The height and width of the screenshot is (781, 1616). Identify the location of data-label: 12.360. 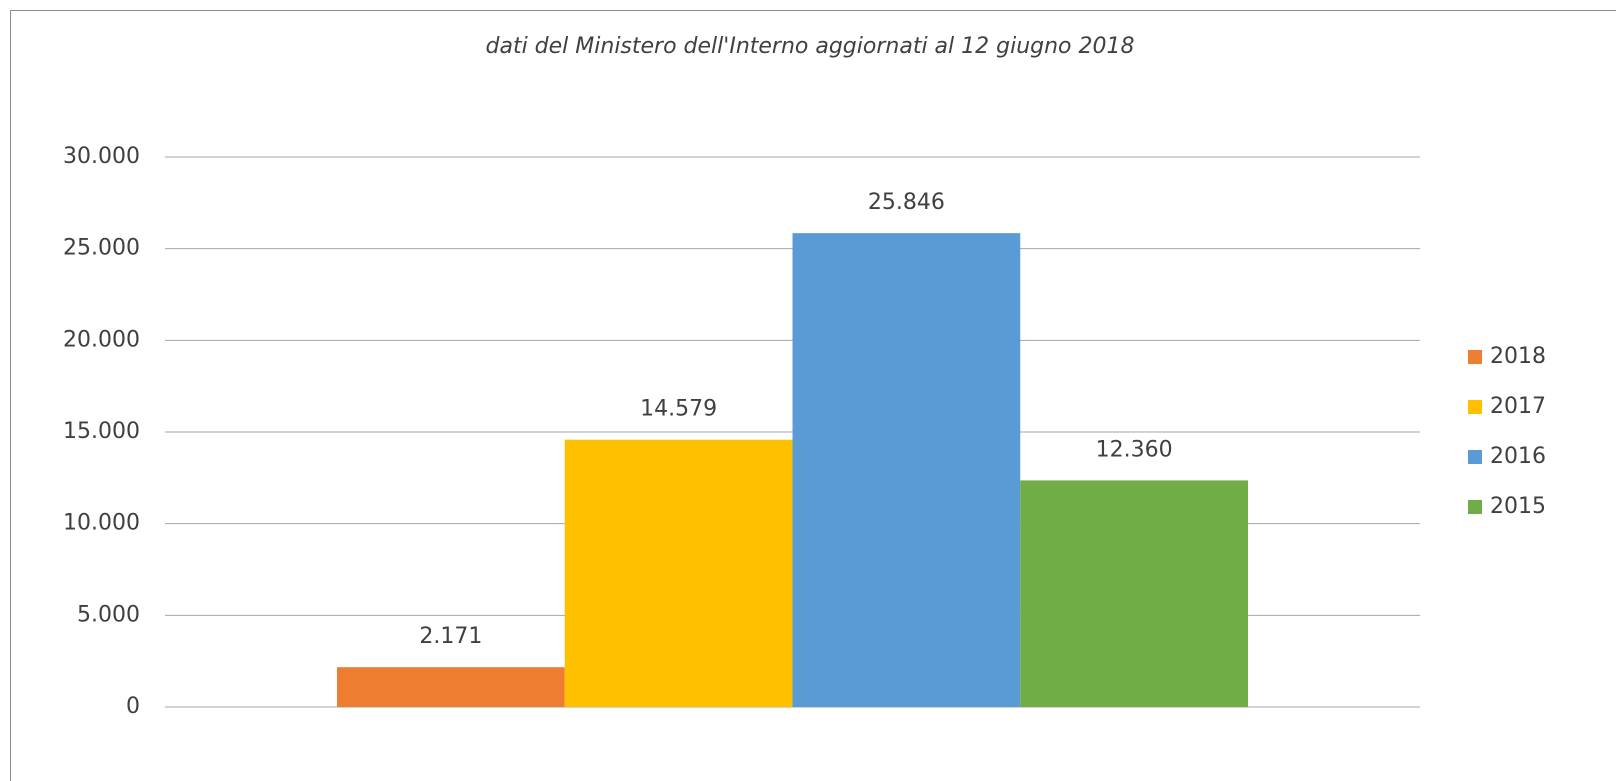
(1134, 449).